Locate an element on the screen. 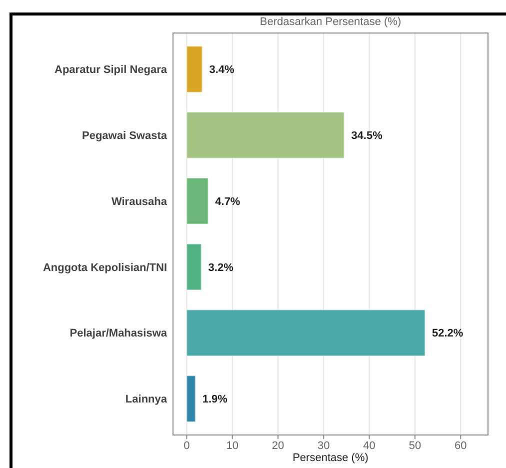  y-tick-label: Pelajar/Mahasiswa is located at coordinates (119, 334).